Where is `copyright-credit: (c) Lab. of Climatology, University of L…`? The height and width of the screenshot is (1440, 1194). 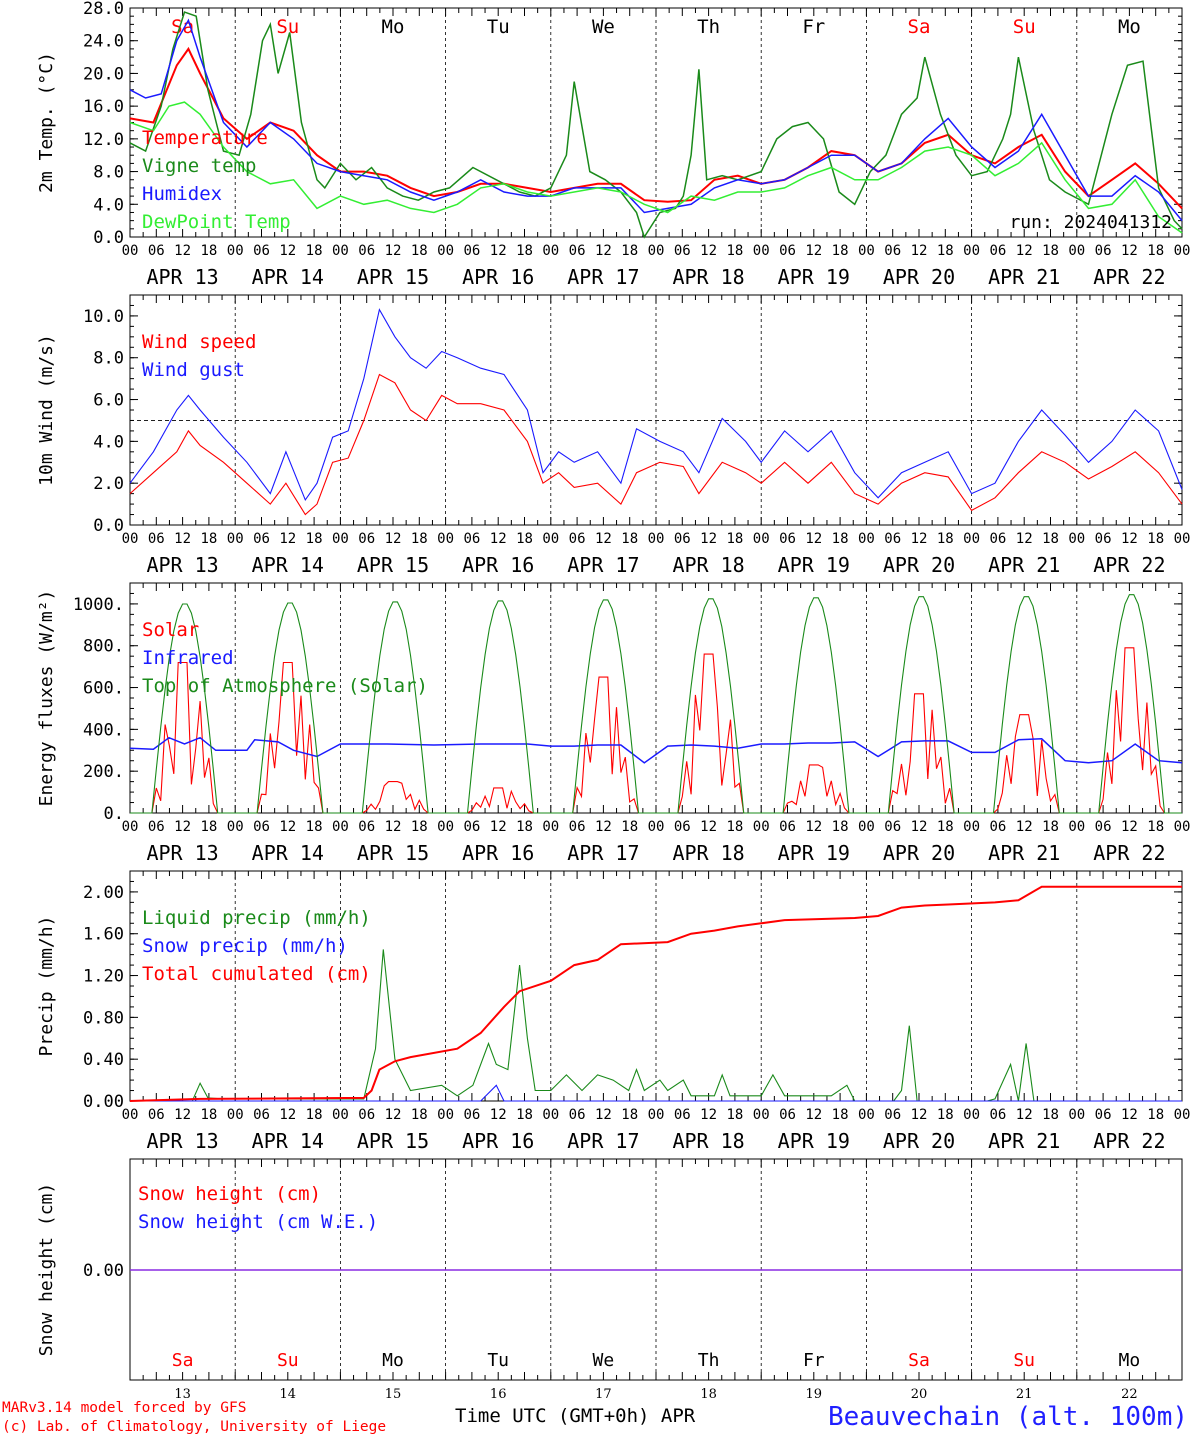
copyright-credit: (c) Lab. of Climatology, University of L… is located at coordinates (194, 1427).